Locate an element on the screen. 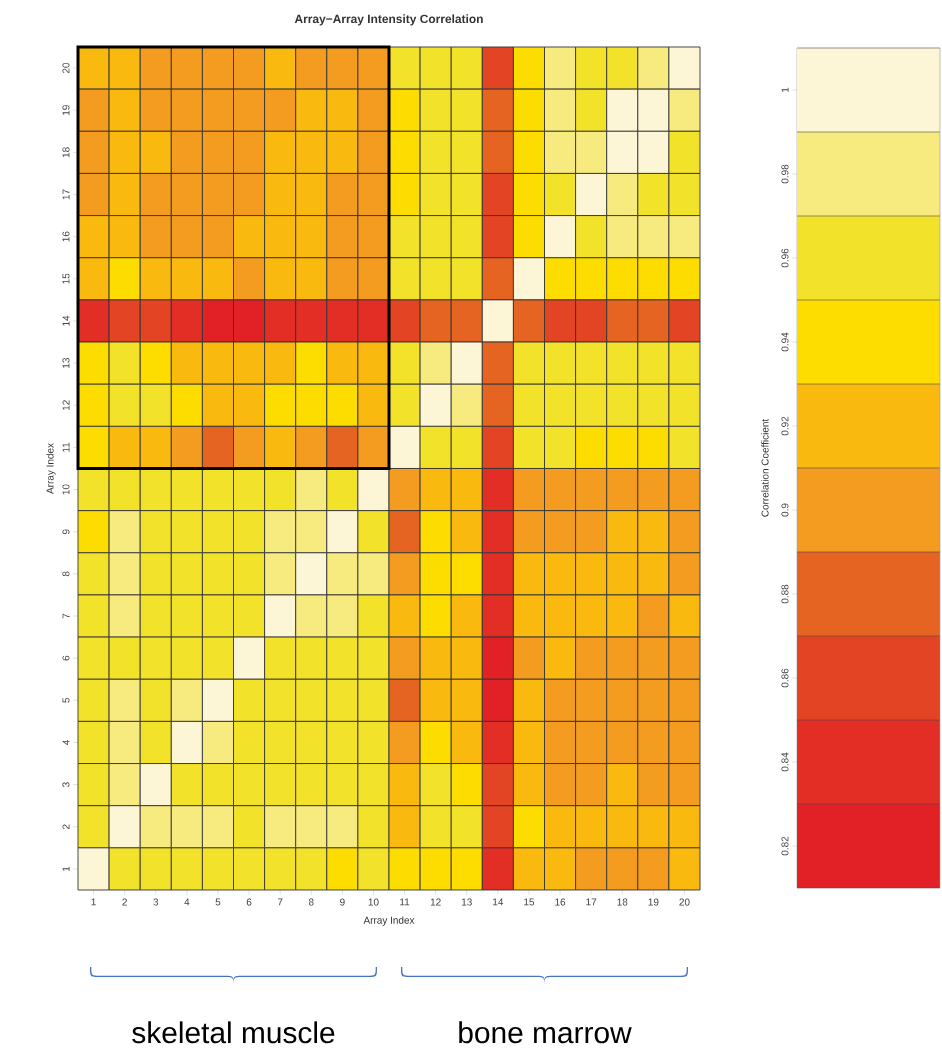 The height and width of the screenshot is (1051, 942). y-tick-label: 10 is located at coordinates (66, 489).